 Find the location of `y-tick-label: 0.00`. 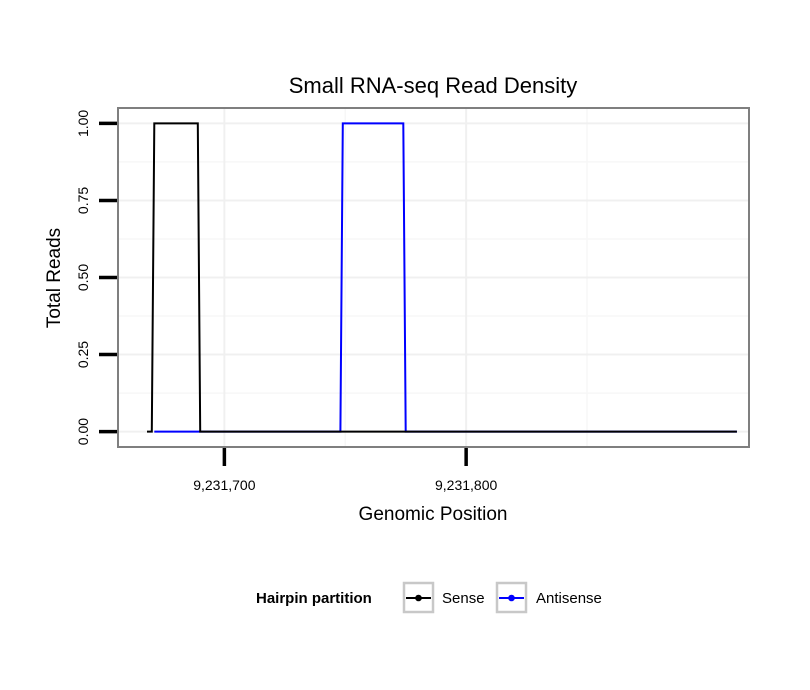

y-tick-label: 0.00 is located at coordinates (83, 431).